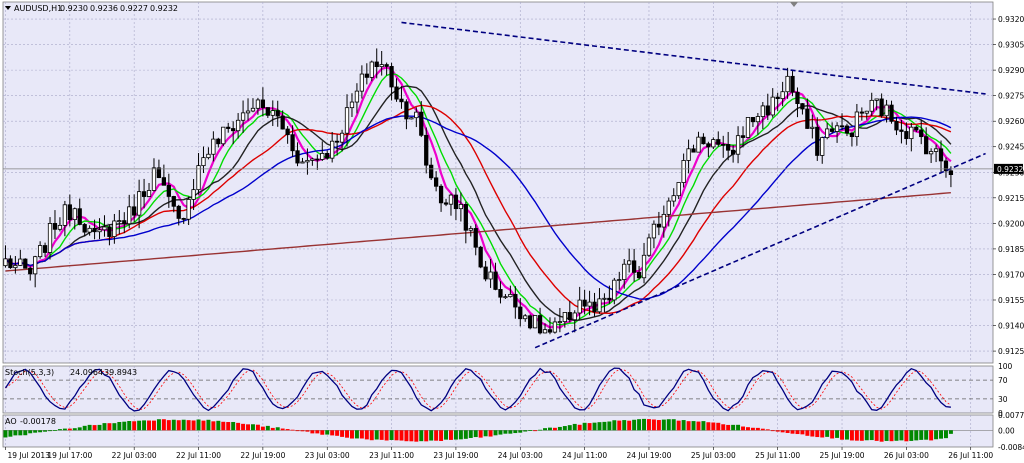 The width and height of the screenshot is (1024, 463). Describe the element at coordinates (693, 58) in the screenshot. I see `trendline-upper` at that location.